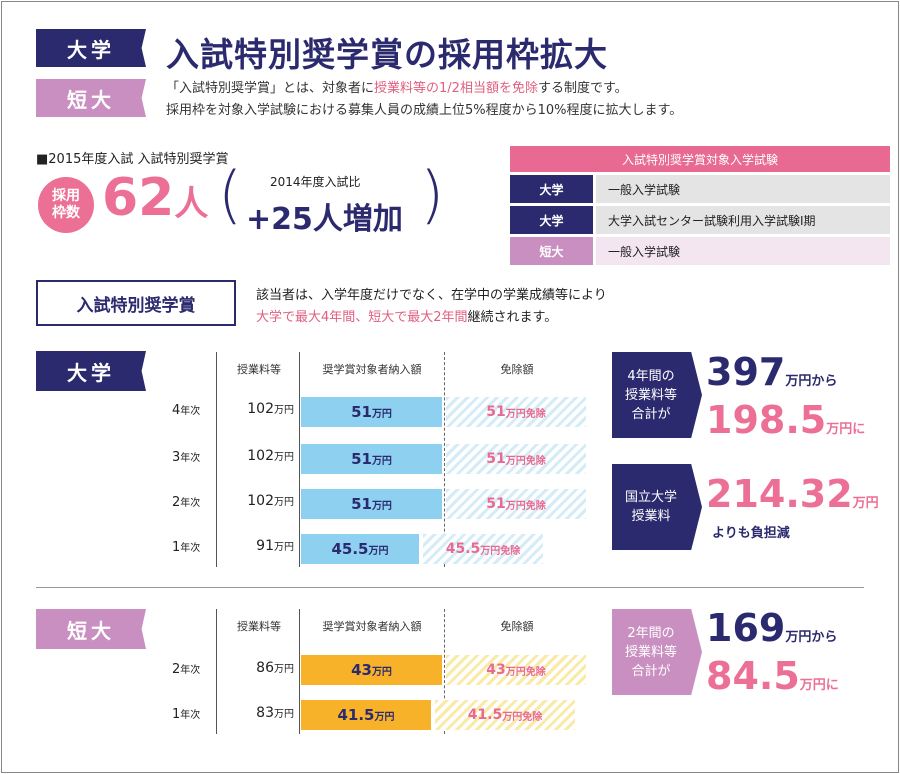  Describe the element at coordinates (362, 317) in the screenshot. I see `scholarship-desc-highlight: 大学で最大4年間、短大で最大2年間` at that location.